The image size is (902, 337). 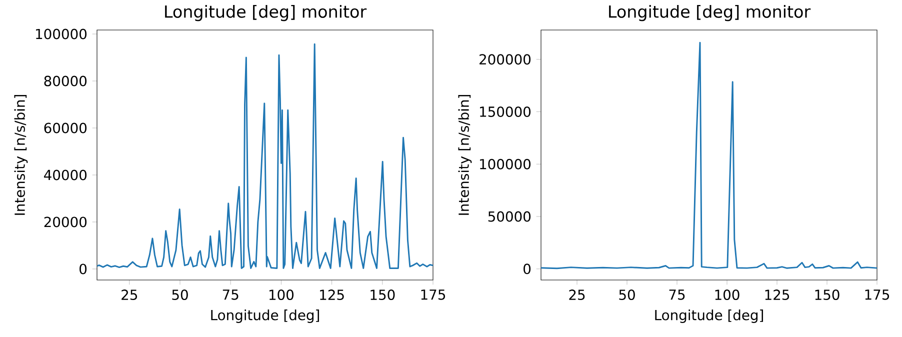 What do you see at coordinates (509, 216) in the screenshot?
I see `y-tick-label: 50000` at bounding box center [509, 216].